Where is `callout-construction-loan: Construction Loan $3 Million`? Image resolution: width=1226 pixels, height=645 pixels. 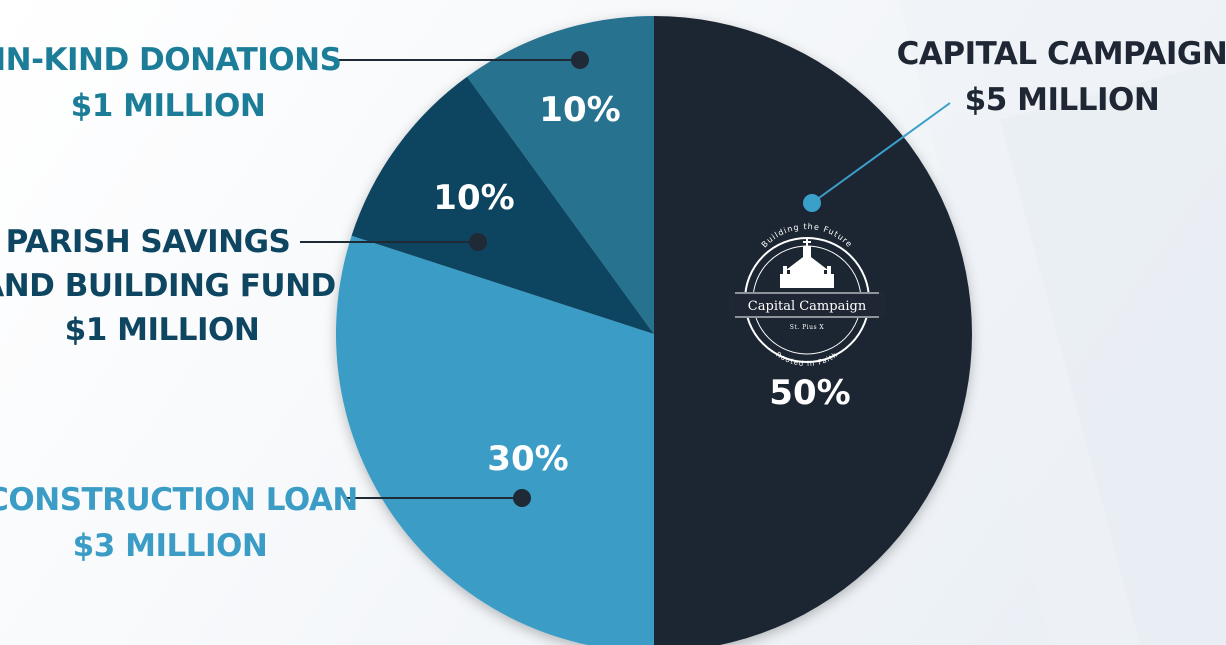
callout-construction-loan: Construction Loan $3 Million is located at coordinates (179, 523).